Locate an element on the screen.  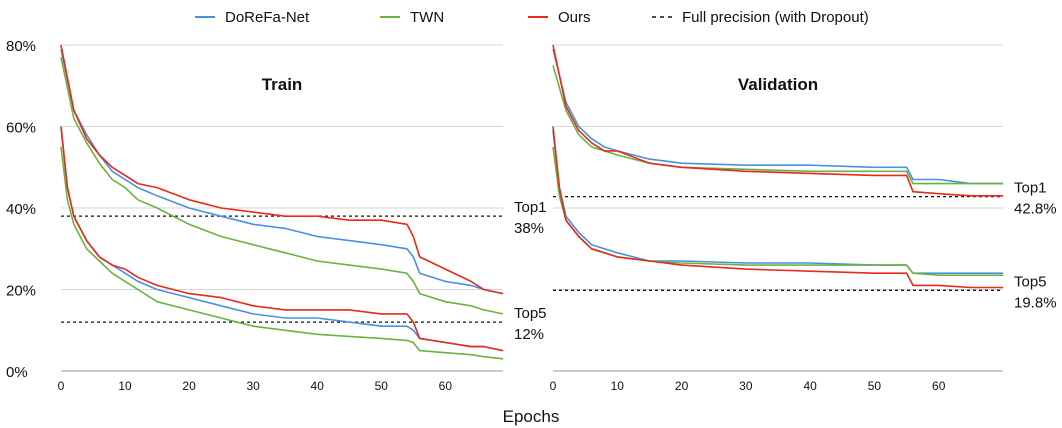
annotation-top1-value: 42.8% is located at coordinates (1035, 209).